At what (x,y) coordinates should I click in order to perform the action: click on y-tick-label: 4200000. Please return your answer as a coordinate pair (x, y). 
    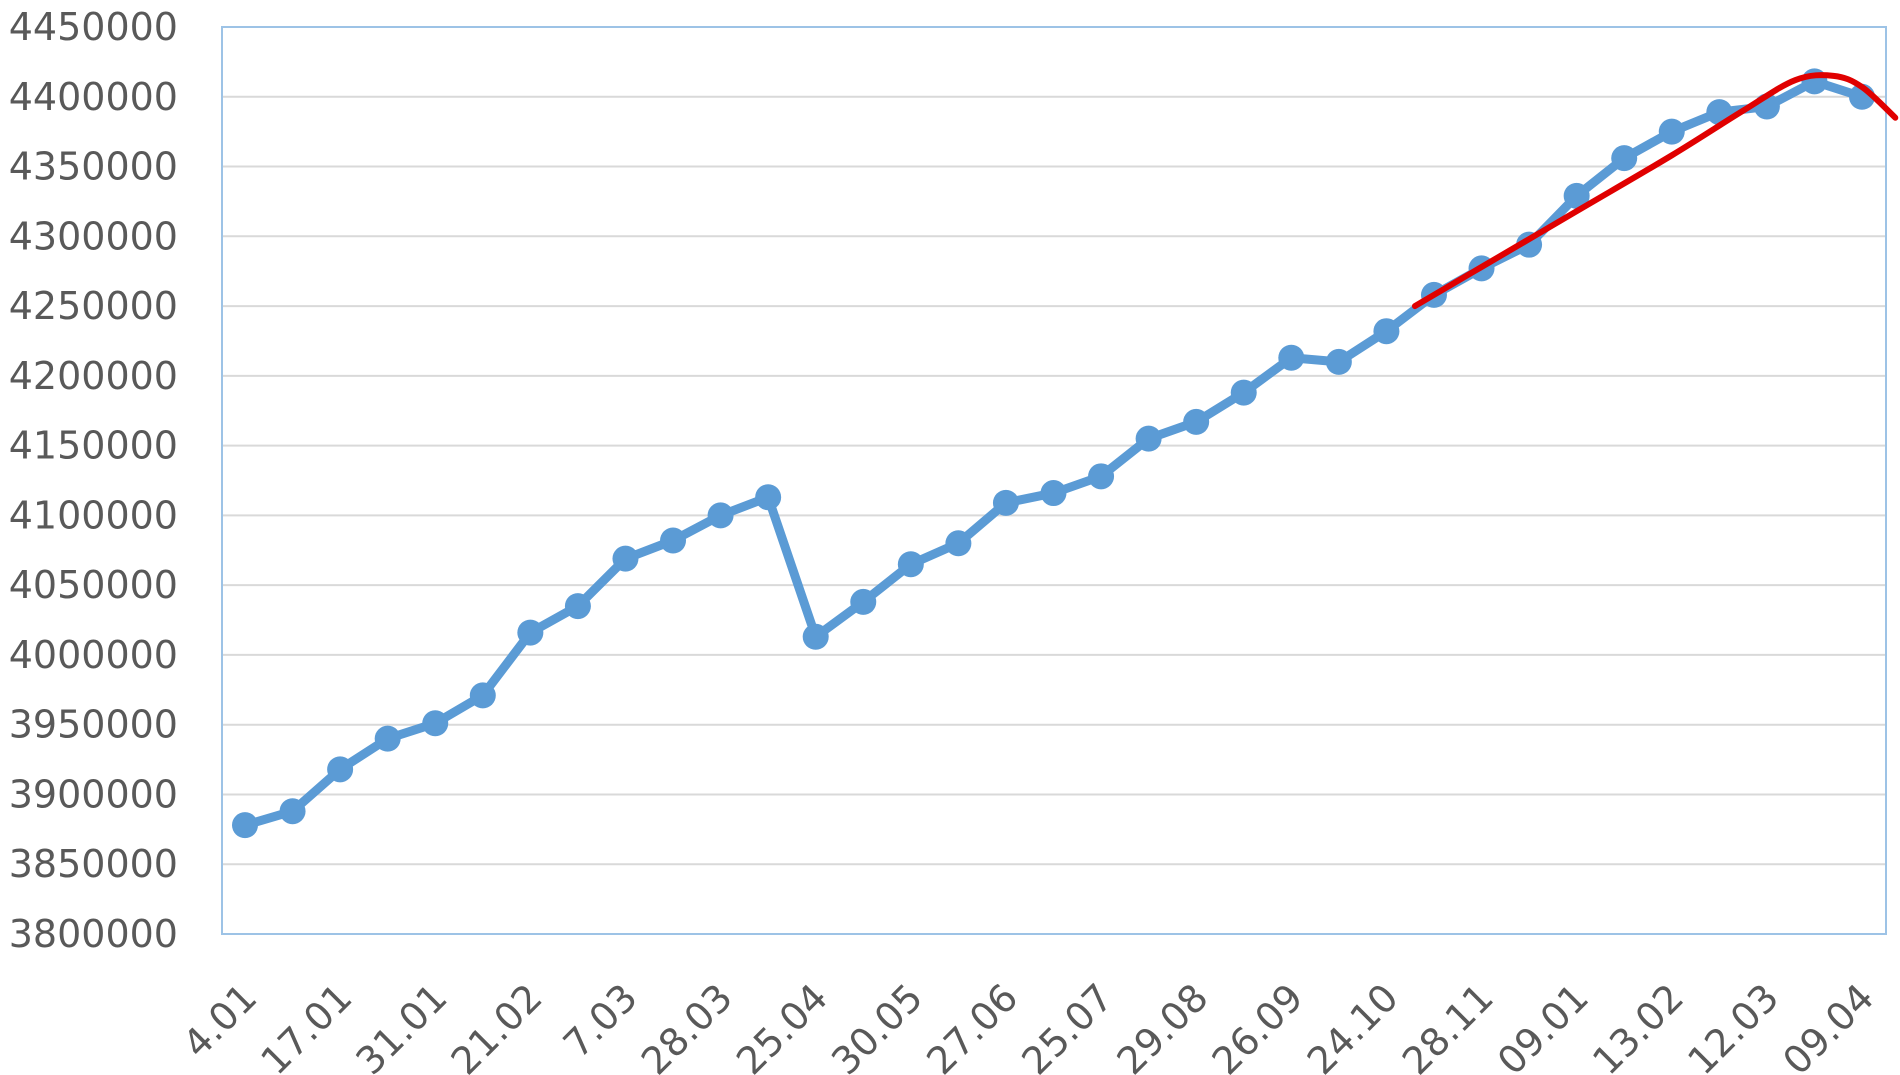
    Looking at the image, I should click on (93, 376).